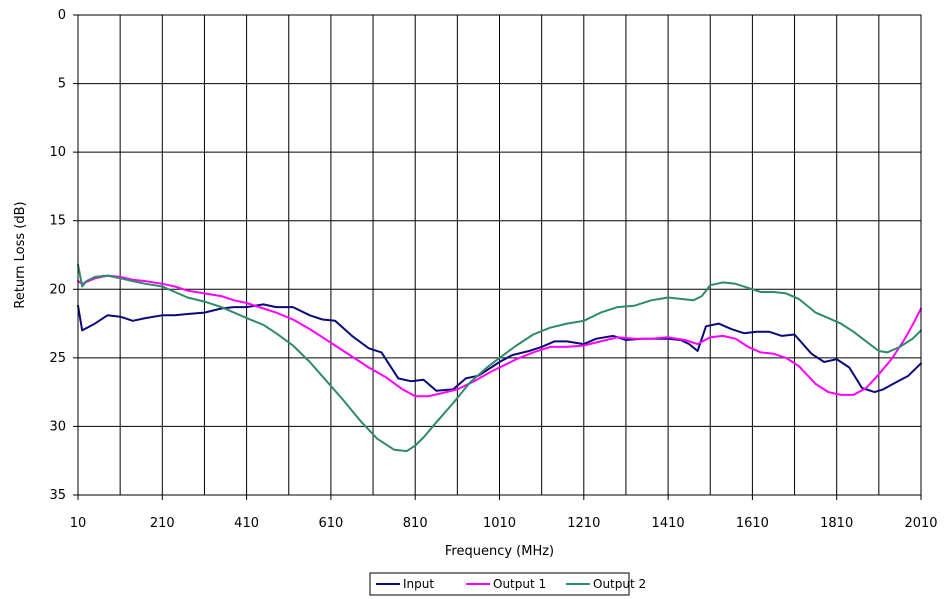 Image resolution: width=945 pixels, height=599 pixels. I want to click on y-axis-title: Return Loss (dB), so click(20, 254).